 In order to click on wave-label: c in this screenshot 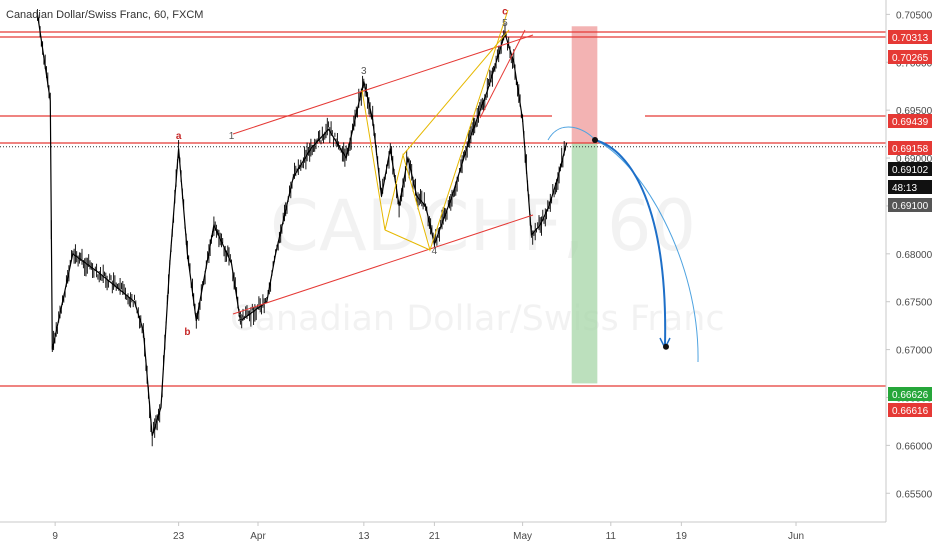, I will do `click(505, 11)`.